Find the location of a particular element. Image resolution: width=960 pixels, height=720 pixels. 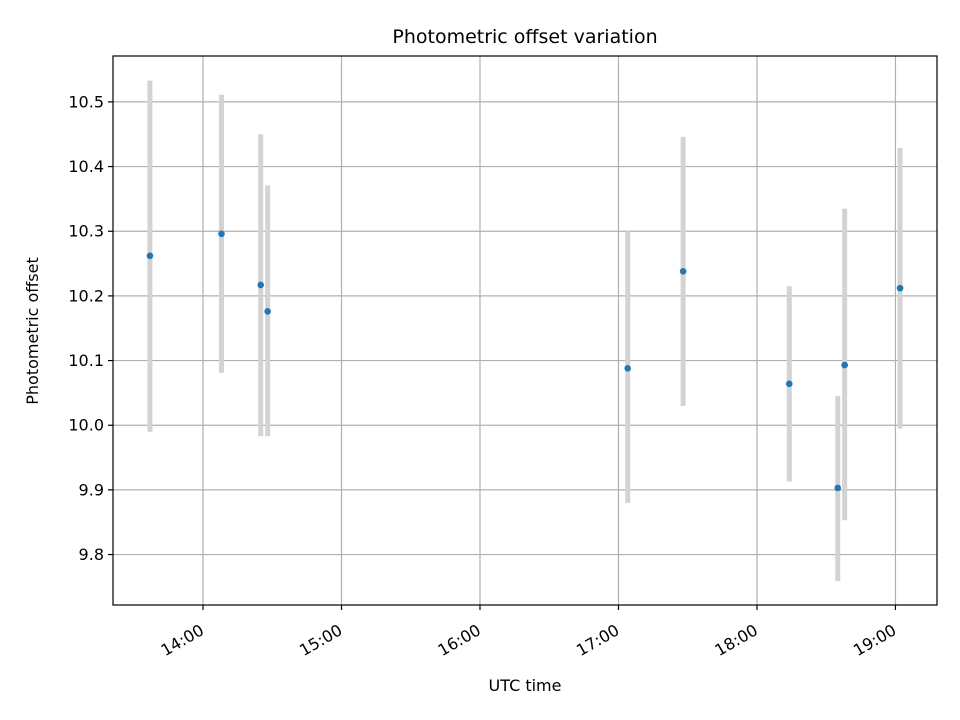

y-tick-label: 9.9 is located at coordinates (91, 489).